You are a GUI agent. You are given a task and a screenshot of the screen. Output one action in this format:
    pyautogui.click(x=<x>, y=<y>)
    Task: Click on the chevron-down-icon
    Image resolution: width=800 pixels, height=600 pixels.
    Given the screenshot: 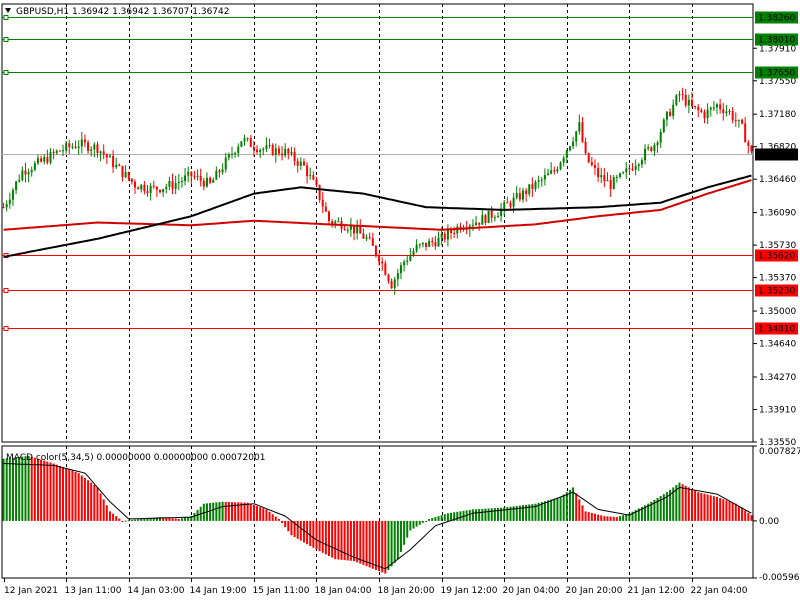 What is the action you would take?
    pyautogui.click(x=8, y=10)
    